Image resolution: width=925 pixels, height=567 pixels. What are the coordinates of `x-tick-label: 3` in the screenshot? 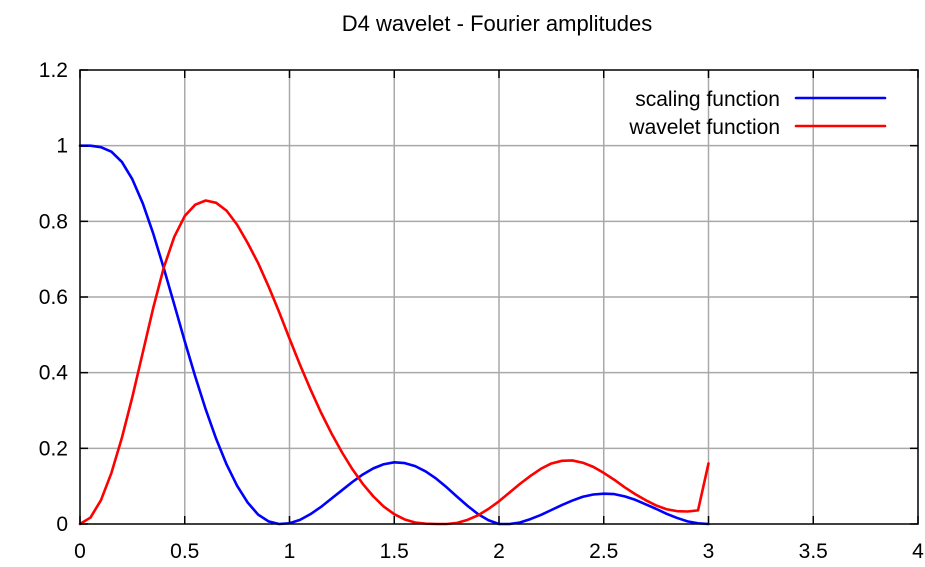 It's located at (709, 551).